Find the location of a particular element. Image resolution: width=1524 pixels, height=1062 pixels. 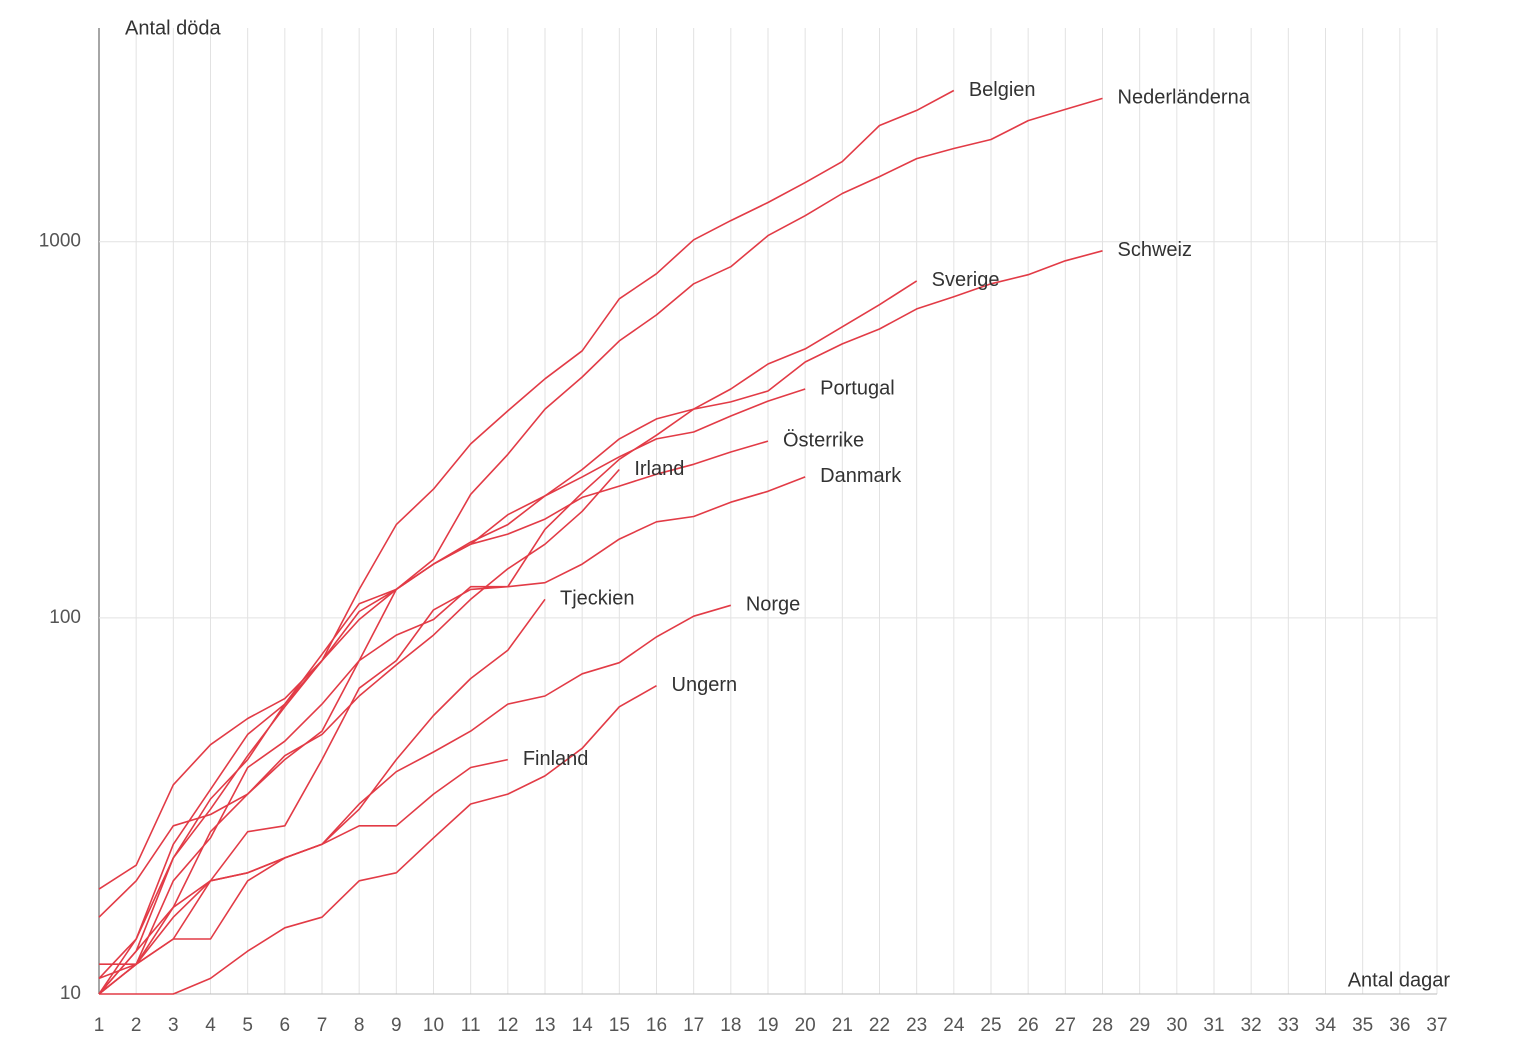

x-tick-label: 16 is located at coordinates (656, 1025).